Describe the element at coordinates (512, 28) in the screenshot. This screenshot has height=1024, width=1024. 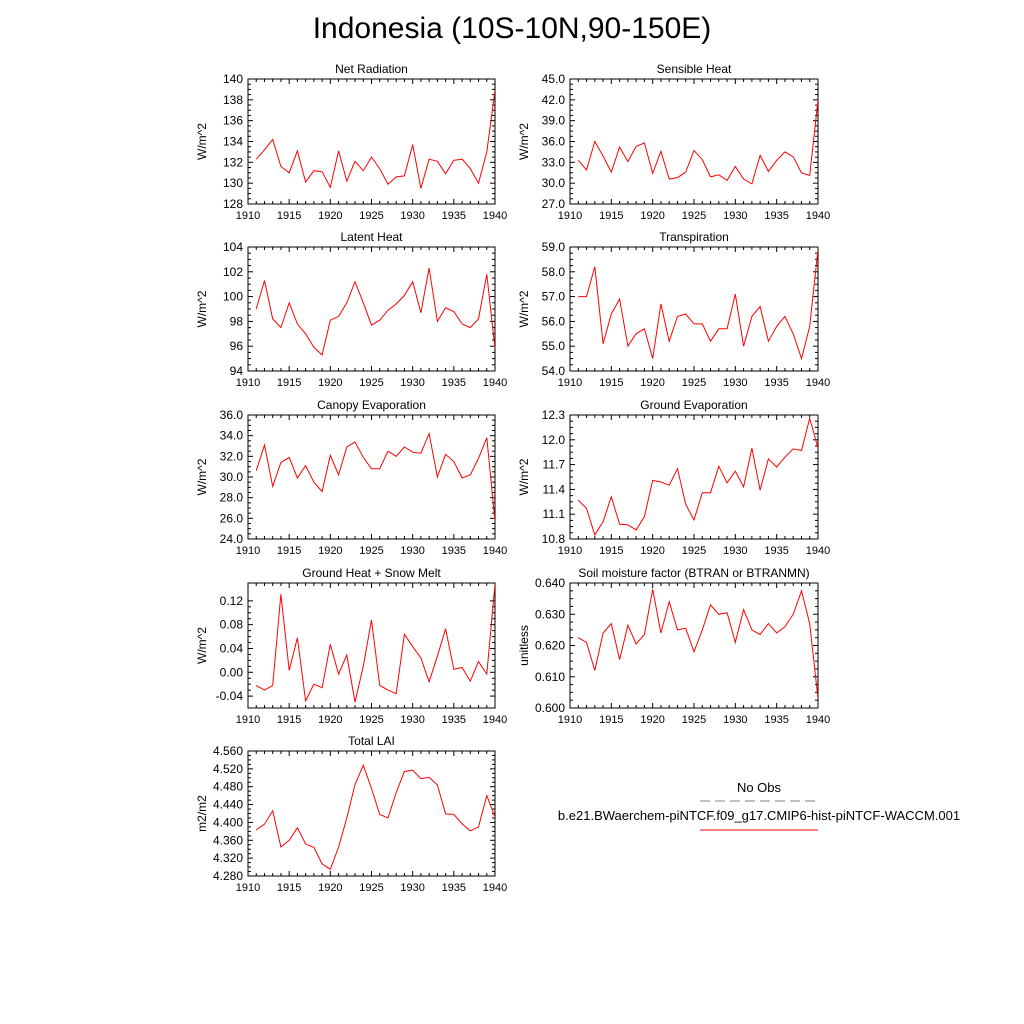
I see `page-title: Indonesia (10S-10N,90-150E)` at that location.